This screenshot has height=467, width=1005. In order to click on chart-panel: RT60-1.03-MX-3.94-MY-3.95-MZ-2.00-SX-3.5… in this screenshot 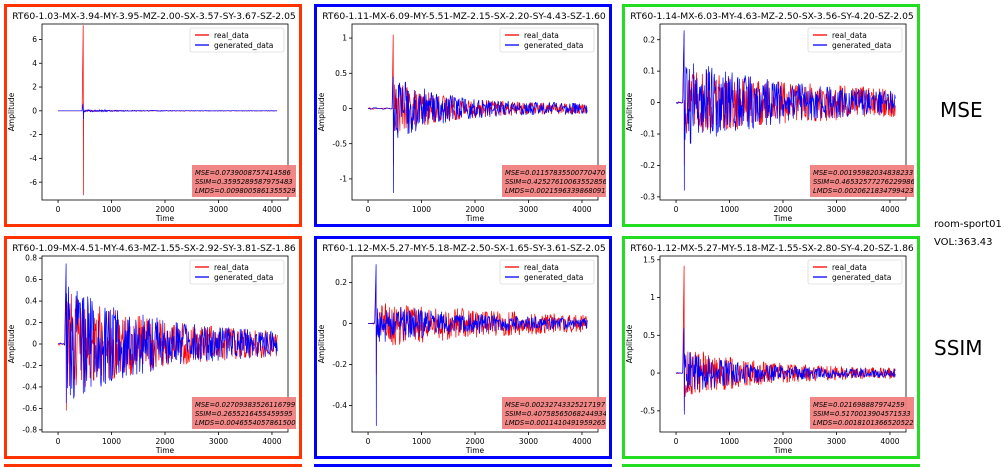, I will do `click(153, 115)`.